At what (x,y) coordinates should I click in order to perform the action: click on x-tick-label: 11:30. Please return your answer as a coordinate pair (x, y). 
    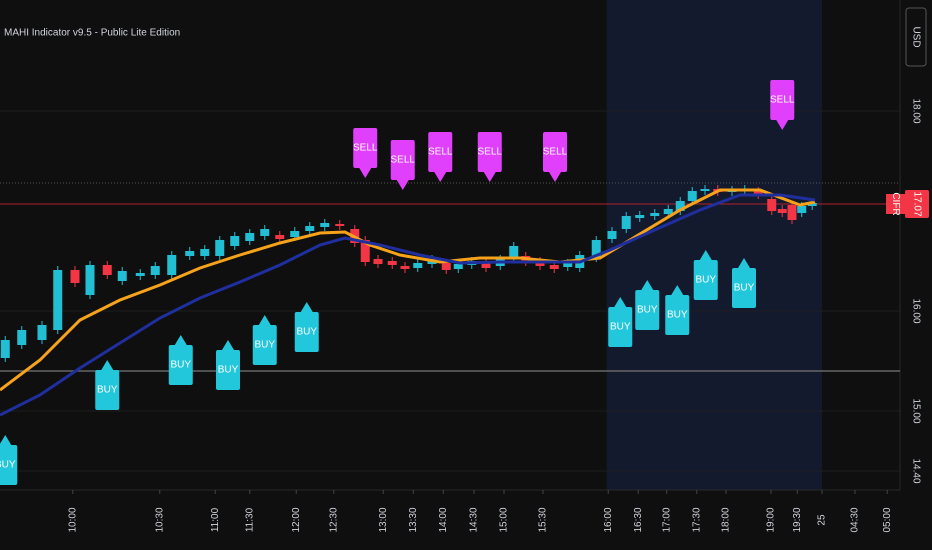
    Looking at the image, I should click on (249, 519).